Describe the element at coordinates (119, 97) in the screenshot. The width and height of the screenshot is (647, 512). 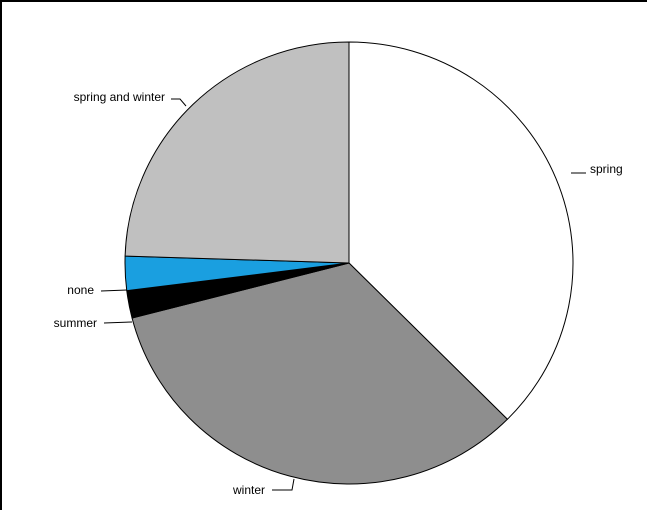
I see `slice-label-spring-and-winter: spring and winter` at that location.